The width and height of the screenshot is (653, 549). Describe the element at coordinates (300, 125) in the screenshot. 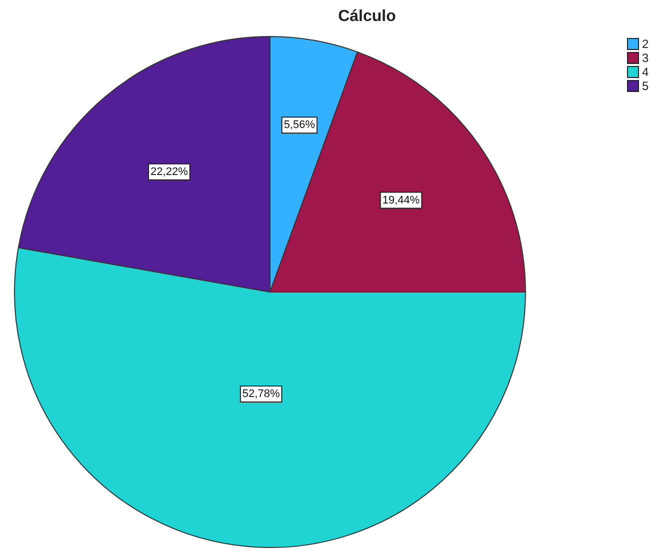

I see `data-label: 5,56%` at that location.